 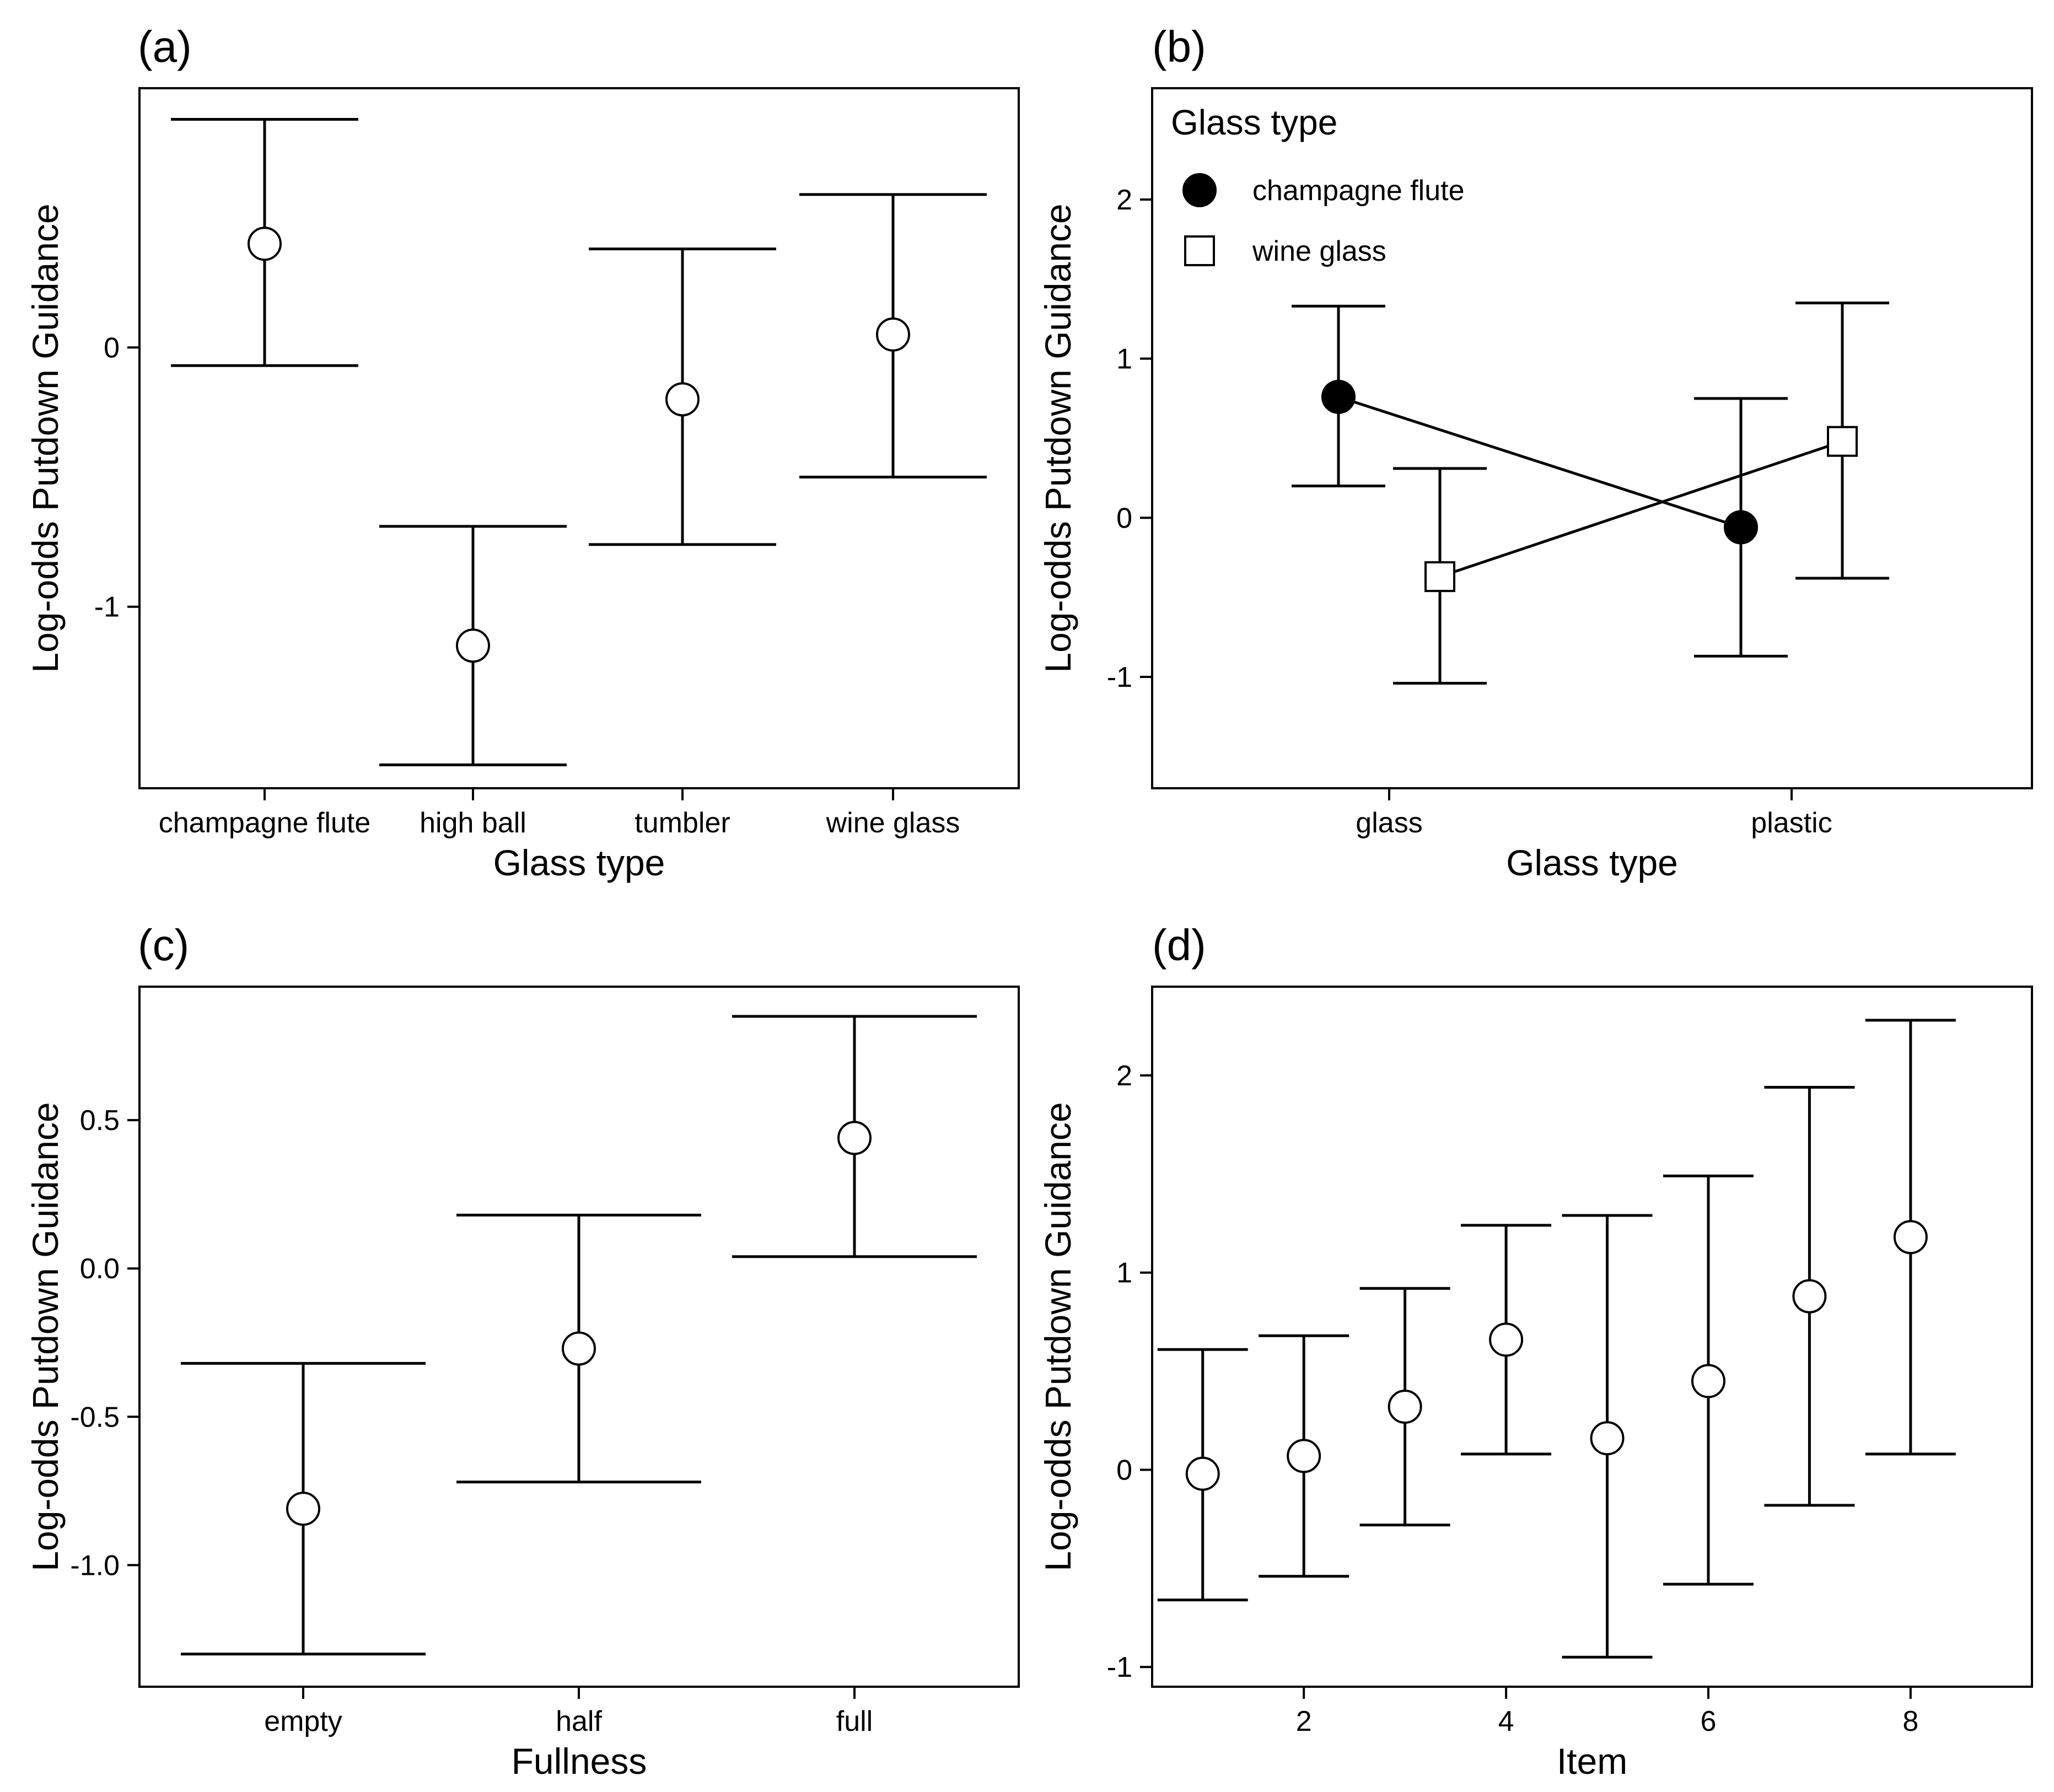 What do you see at coordinates (1389, 823) in the screenshot?
I see `x-tick-label-b: glass` at bounding box center [1389, 823].